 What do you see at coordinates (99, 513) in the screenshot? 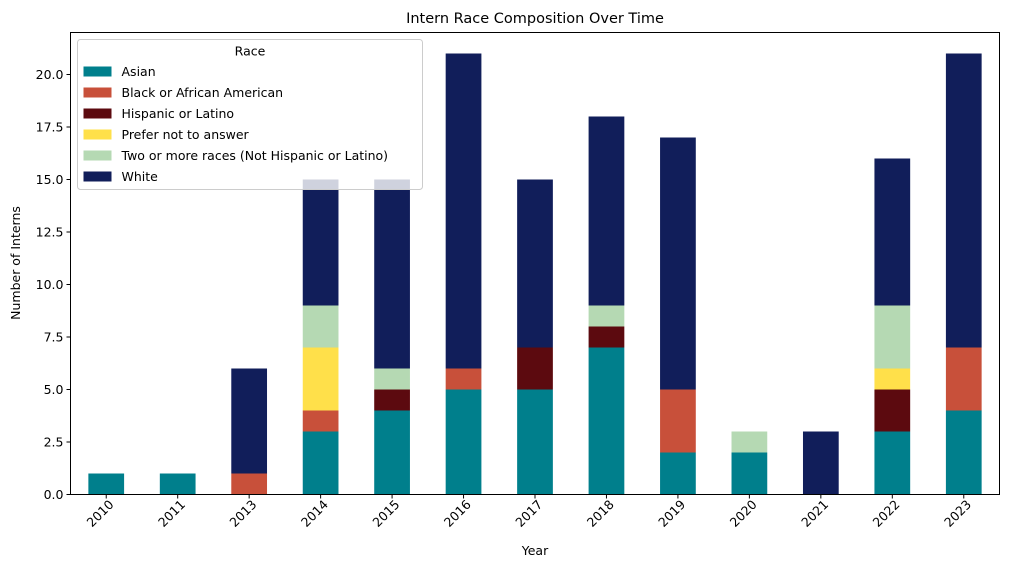
I see `x-tick-label: 2010` at bounding box center [99, 513].